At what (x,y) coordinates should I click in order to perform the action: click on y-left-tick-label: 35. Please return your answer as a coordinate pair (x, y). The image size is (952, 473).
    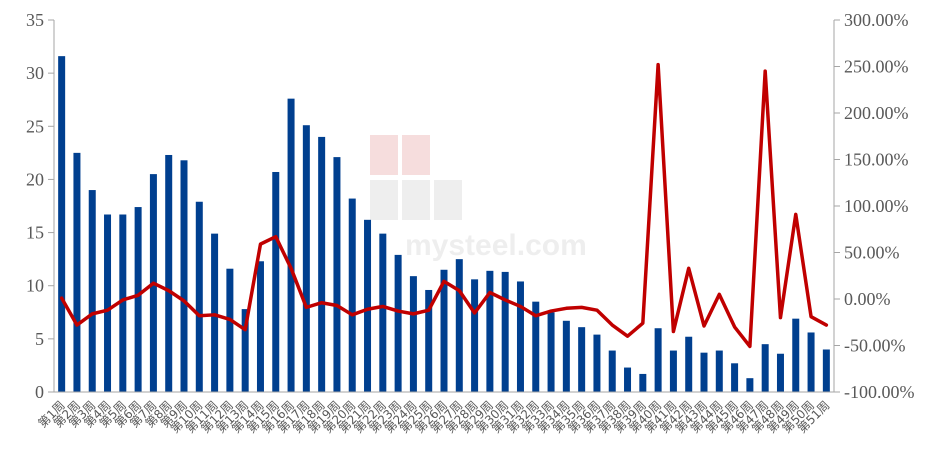
    Looking at the image, I should click on (35, 20).